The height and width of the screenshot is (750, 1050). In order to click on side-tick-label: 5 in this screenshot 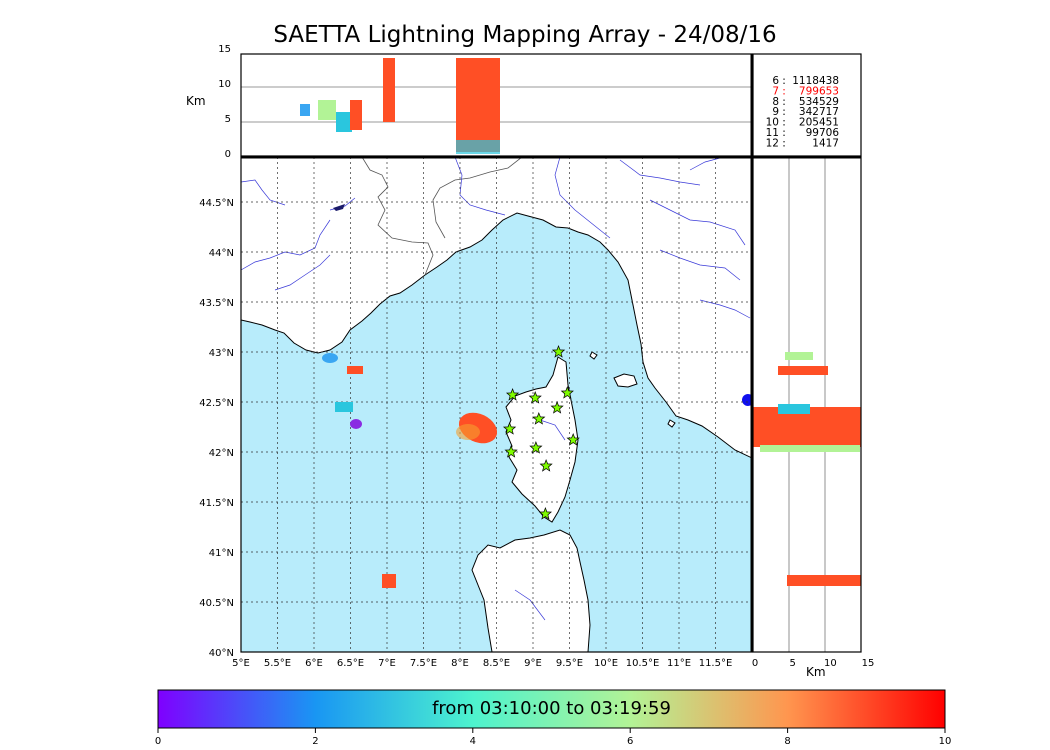, I will do `click(792, 663)`.